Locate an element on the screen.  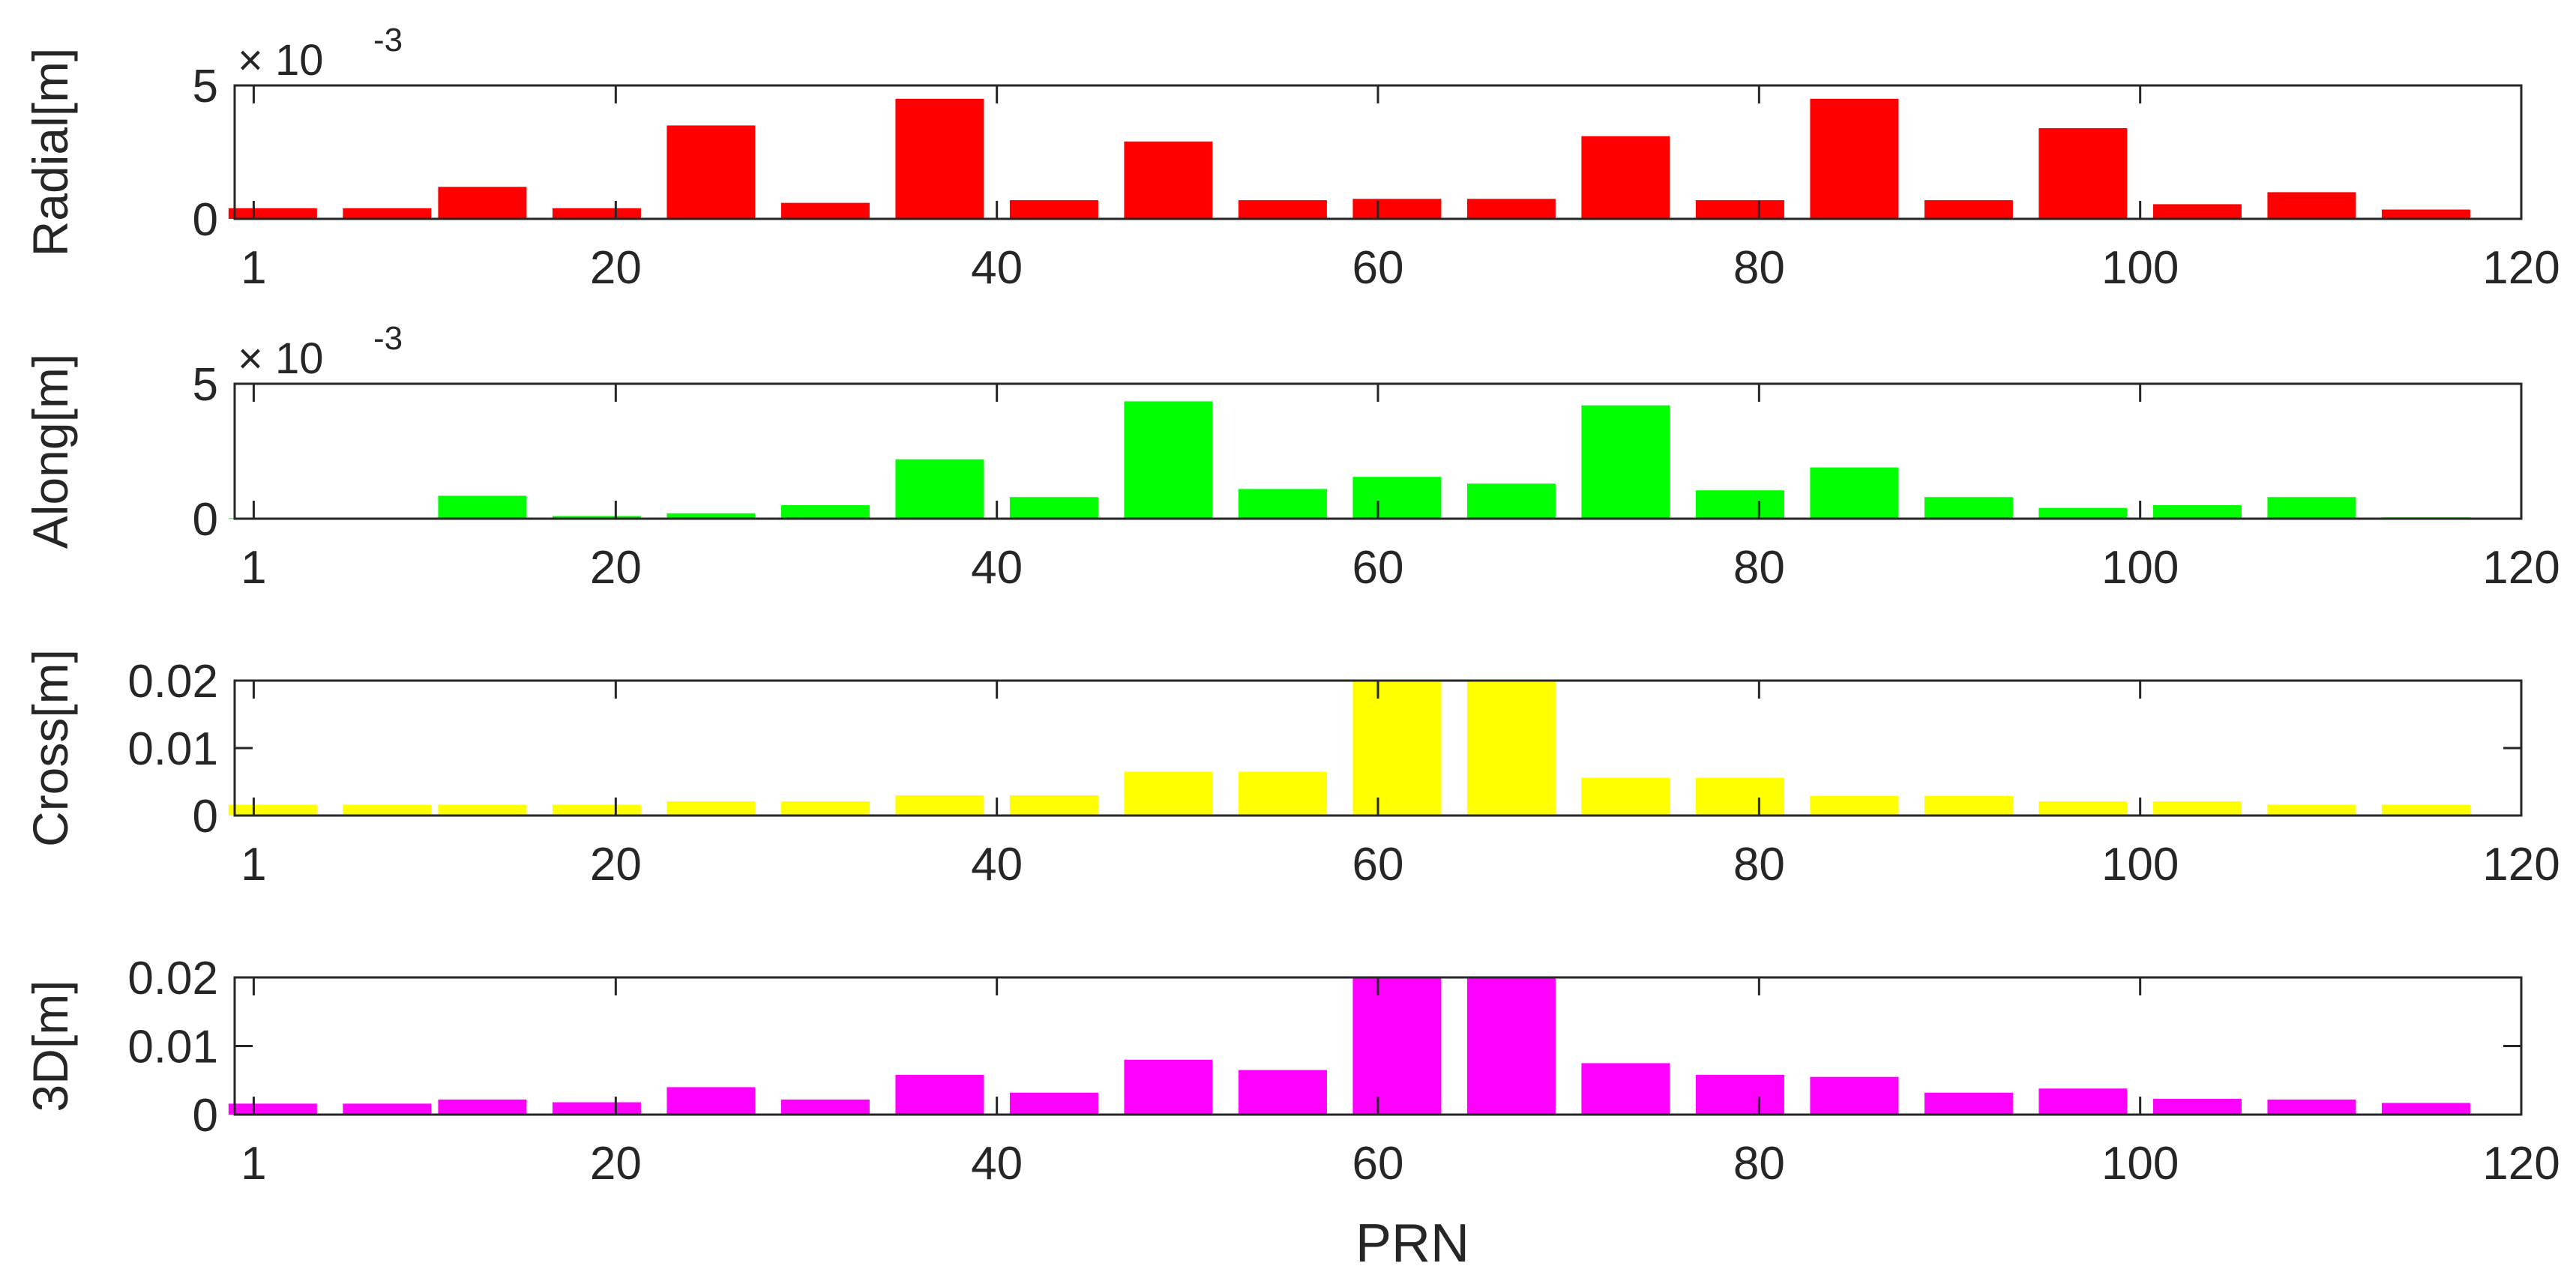
y-tick-label: 0.02 is located at coordinates (173, 682).